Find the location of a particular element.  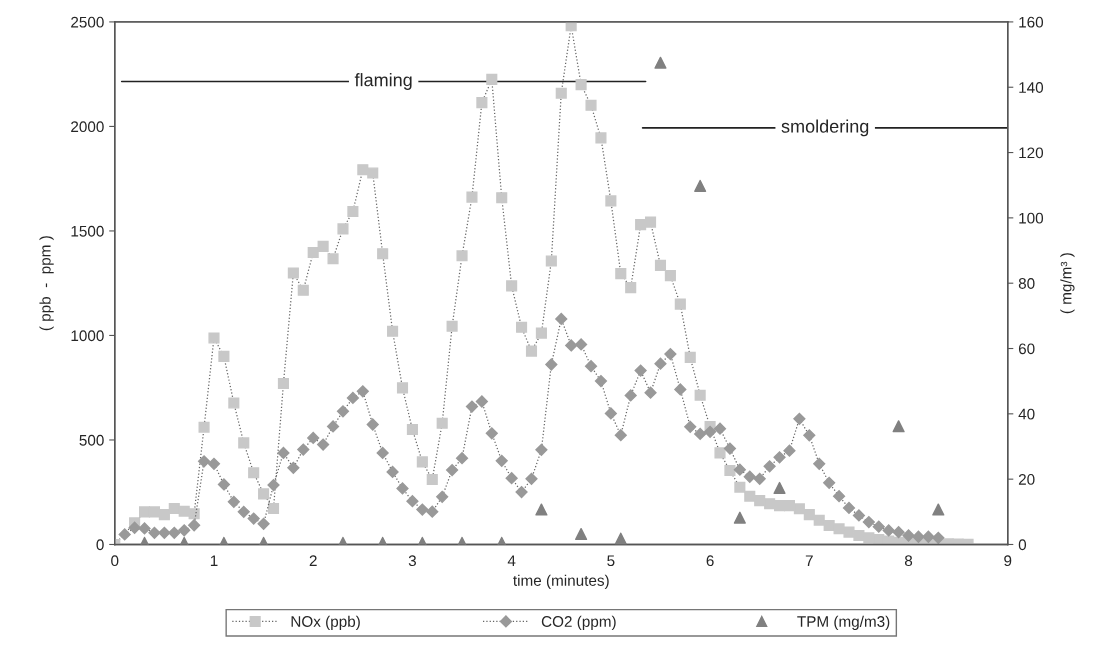

x-tick-label: 7 is located at coordinates (809, 560).